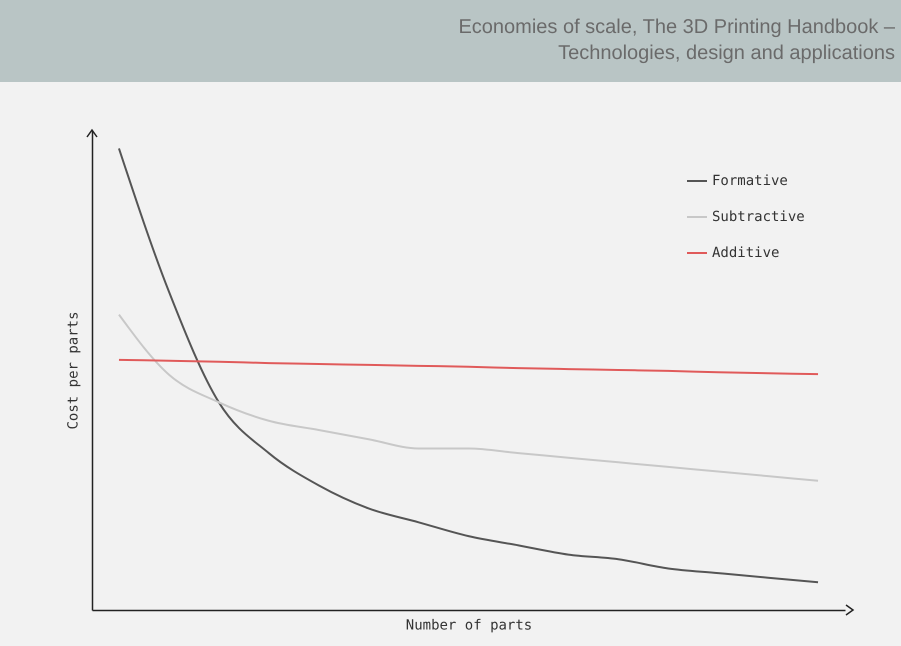 The height and width of the screenshot is (646, 901). What do you see at coordinates (750, 181) in the screenshot?
I see `legend-label: Formative` at bounding box center [750, 181].